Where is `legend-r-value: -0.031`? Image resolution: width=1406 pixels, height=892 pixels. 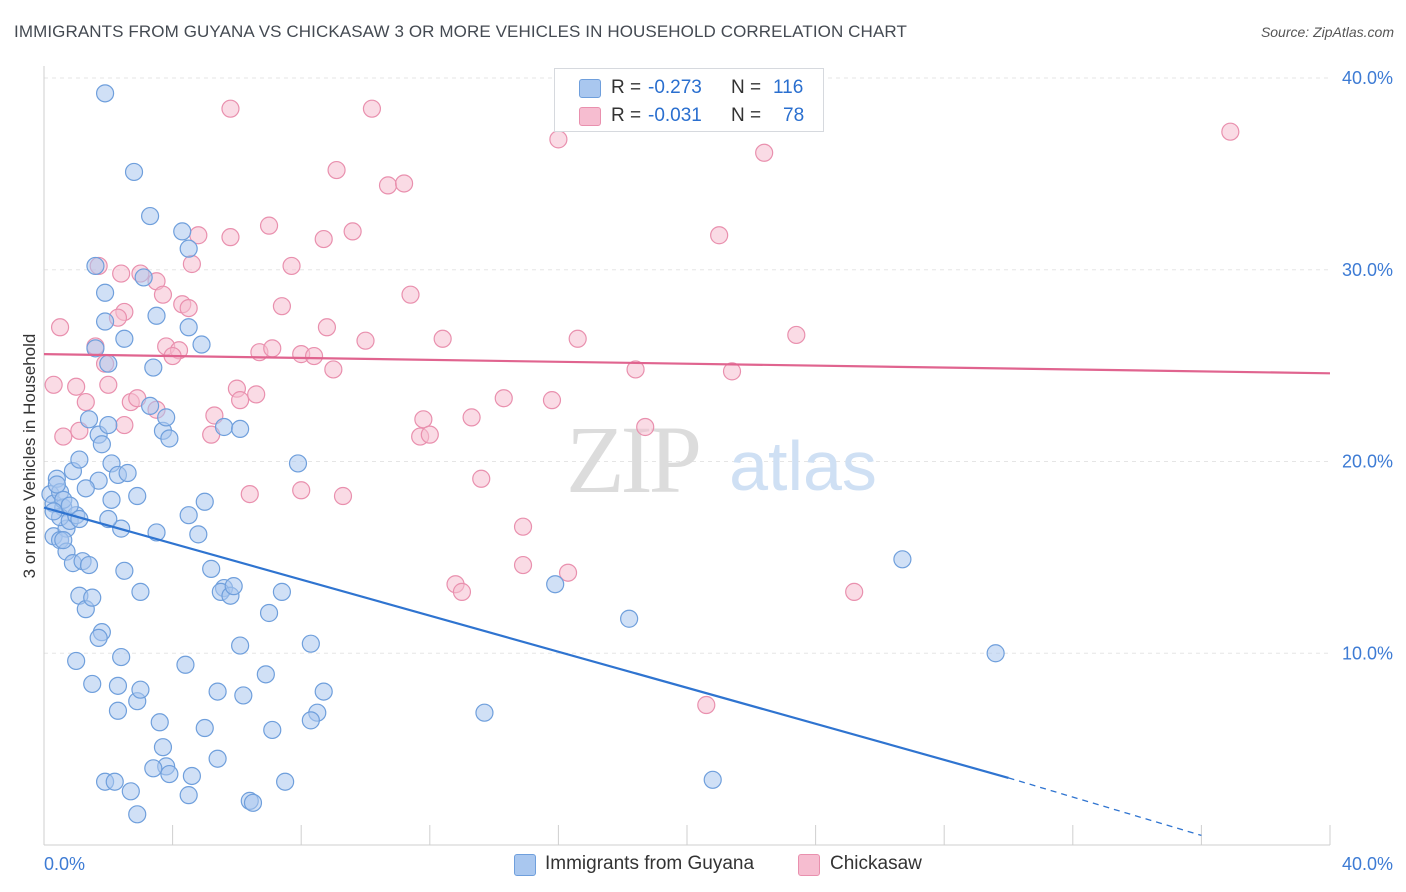 legend-r-value: -0.031 is located at coordinates (675, 115).